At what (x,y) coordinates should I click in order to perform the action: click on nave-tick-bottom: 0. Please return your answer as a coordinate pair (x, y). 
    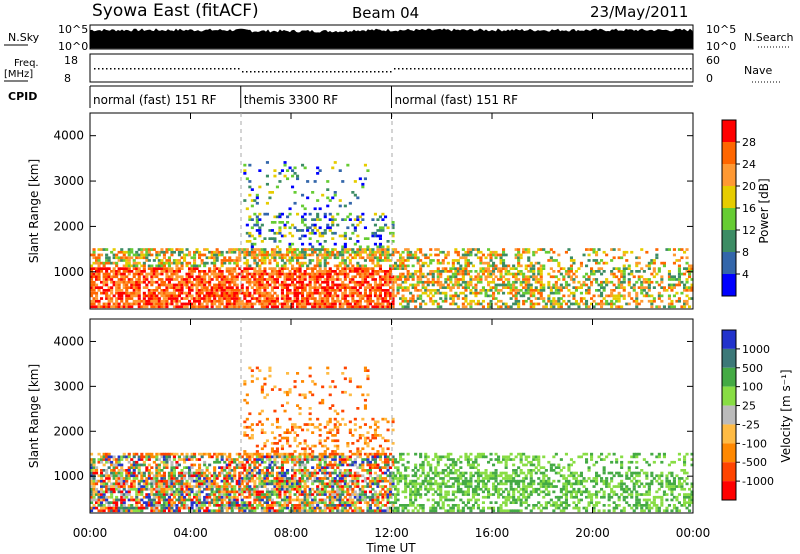
    Looking at the image, I should click on (709, 78).